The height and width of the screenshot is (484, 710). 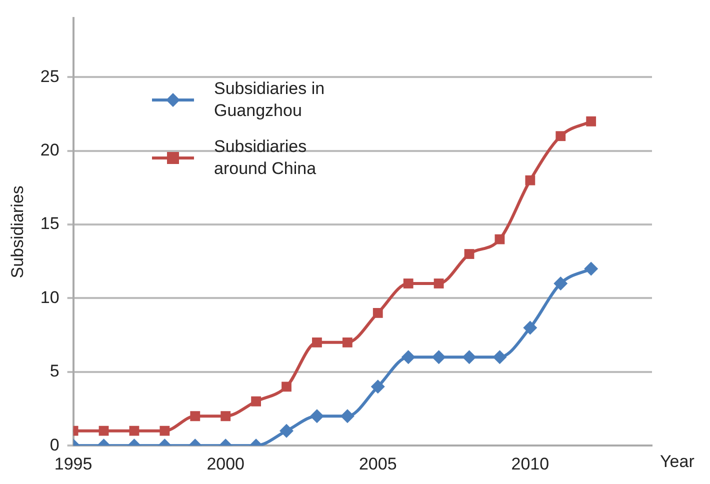 What do you see at coordinates (50, 150) in the screenshot?
I see `y-tick-label: 20` at bounding box center [50, 150].